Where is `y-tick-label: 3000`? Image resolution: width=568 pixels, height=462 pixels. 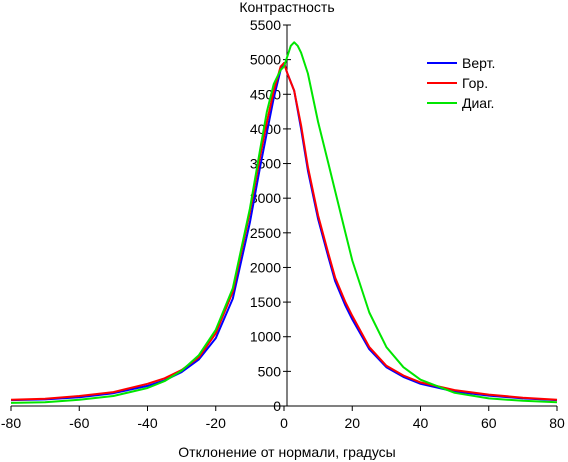
y-tick-label: 3000 is located at coordinates (265, 198).